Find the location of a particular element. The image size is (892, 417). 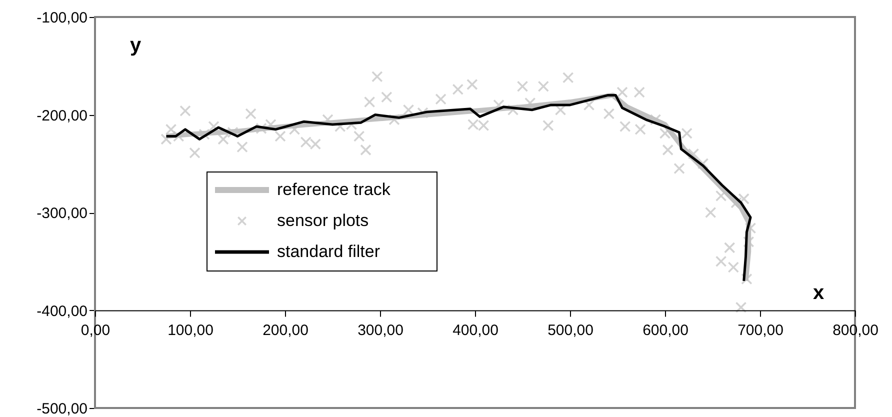

y-tick-label: -400,00 is located at coordinates (62, 311).